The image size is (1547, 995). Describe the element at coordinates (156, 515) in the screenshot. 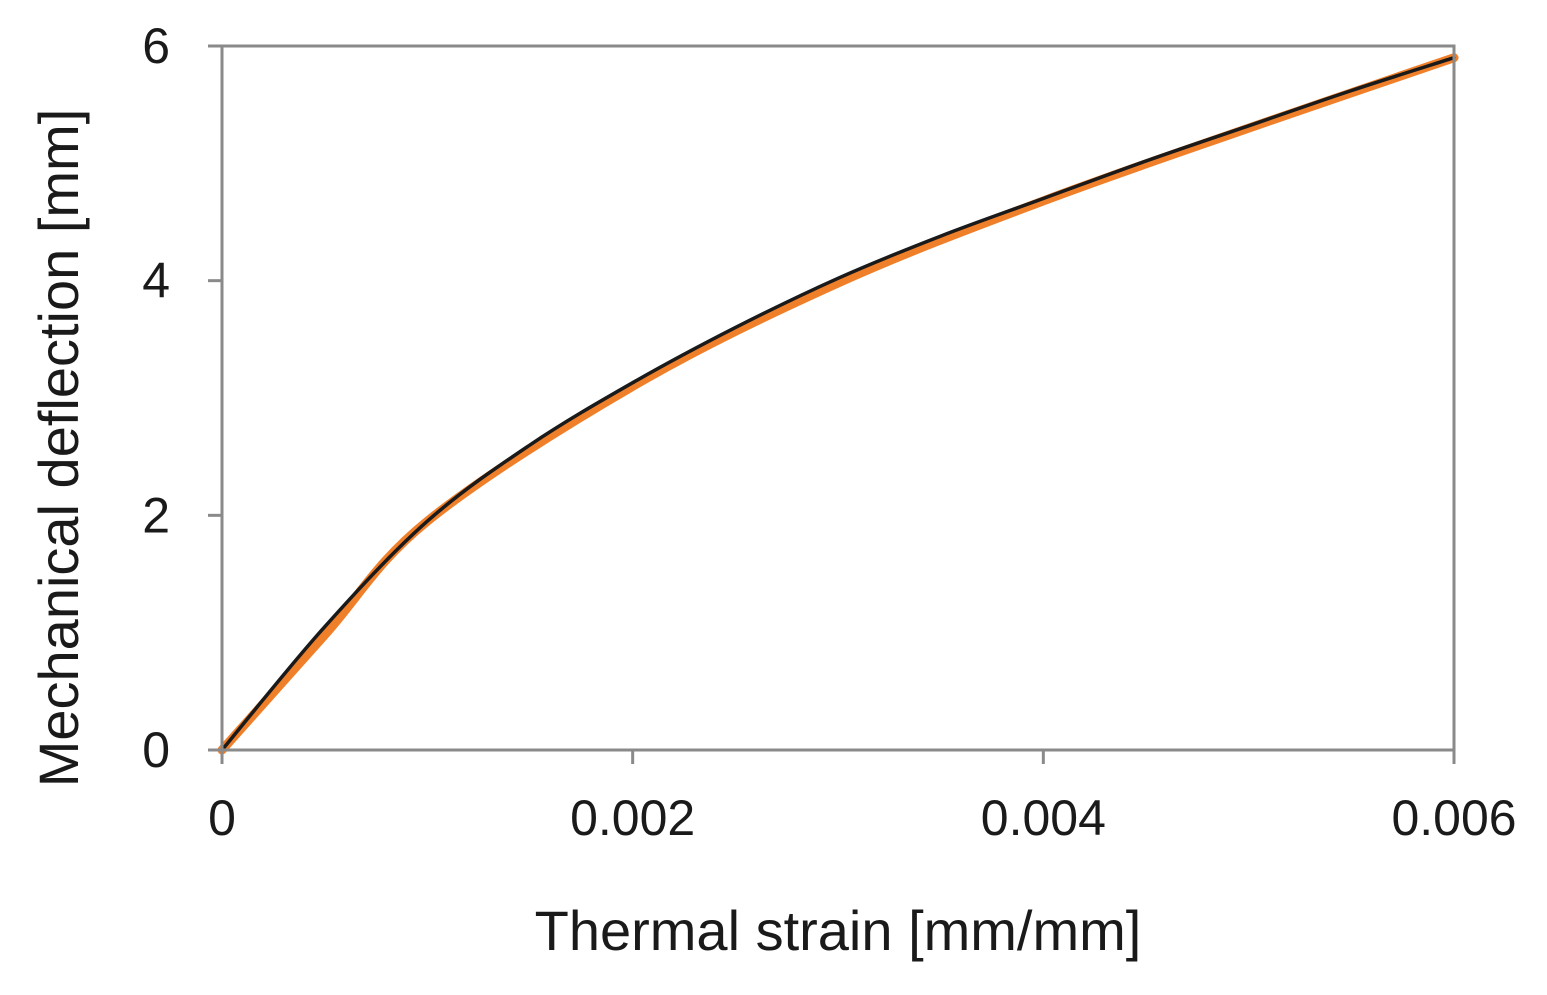

I see `y-tick-label: 2` at that location.